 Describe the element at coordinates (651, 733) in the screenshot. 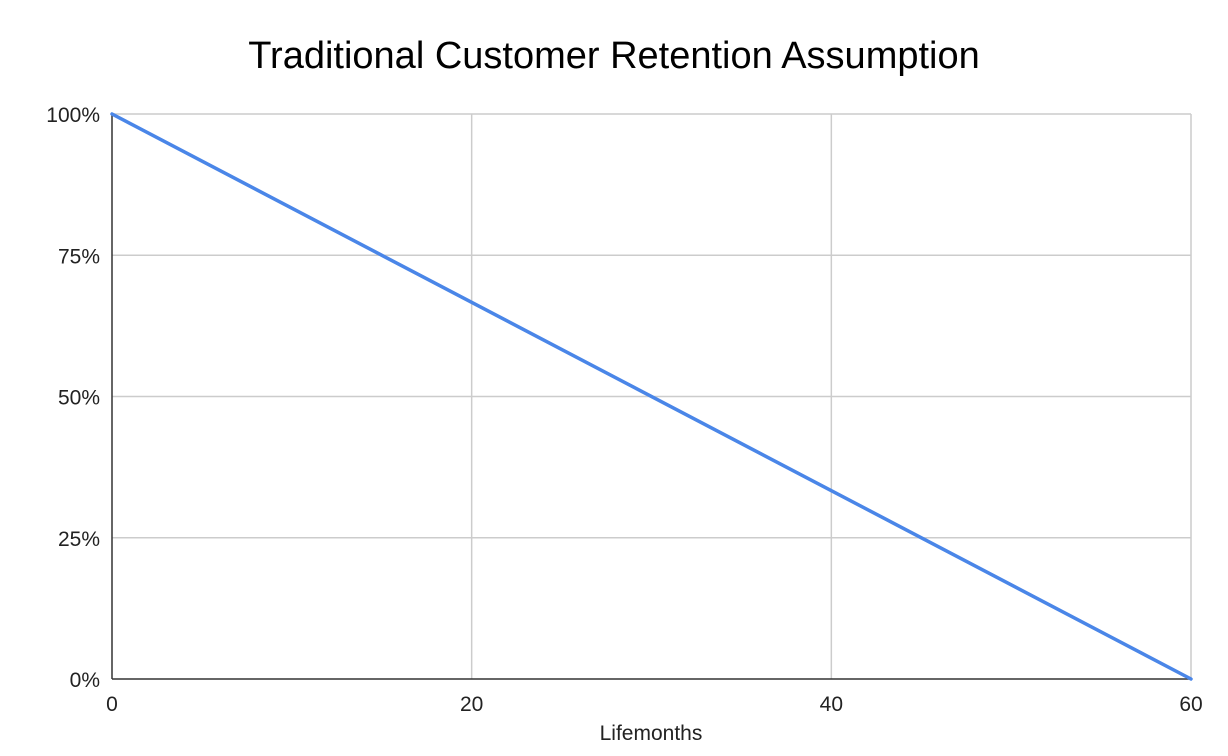

I see `x-axis-label: Lifemonths` at that location.